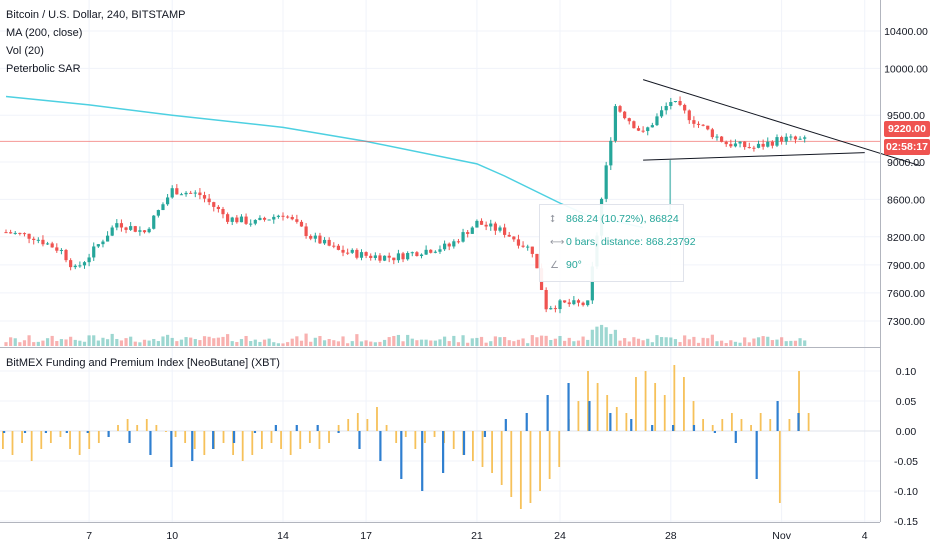  I want to click on volume-bars, so click(405, 335).